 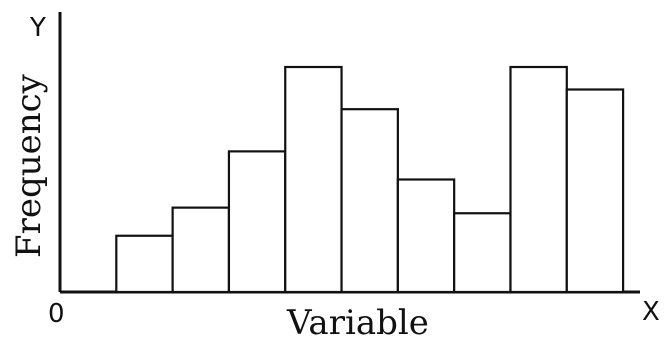 What do you see at coordinates (56, 314) in the screenshot?
I see `origin-label: 0` at bounding box center [56, 314].